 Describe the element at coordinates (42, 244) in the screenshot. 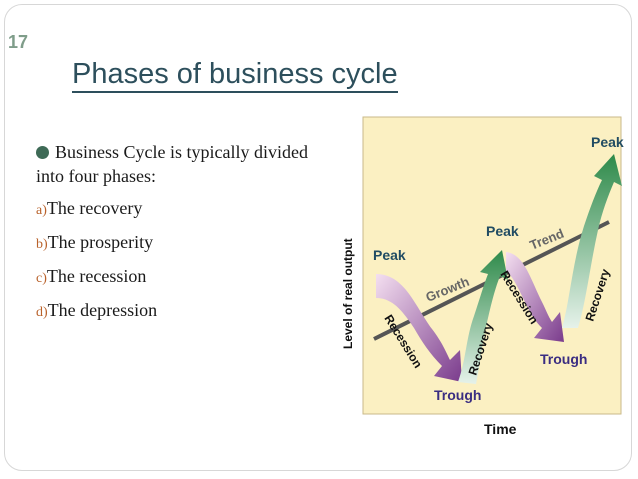

I see `bullet-marker: b)` at that location.